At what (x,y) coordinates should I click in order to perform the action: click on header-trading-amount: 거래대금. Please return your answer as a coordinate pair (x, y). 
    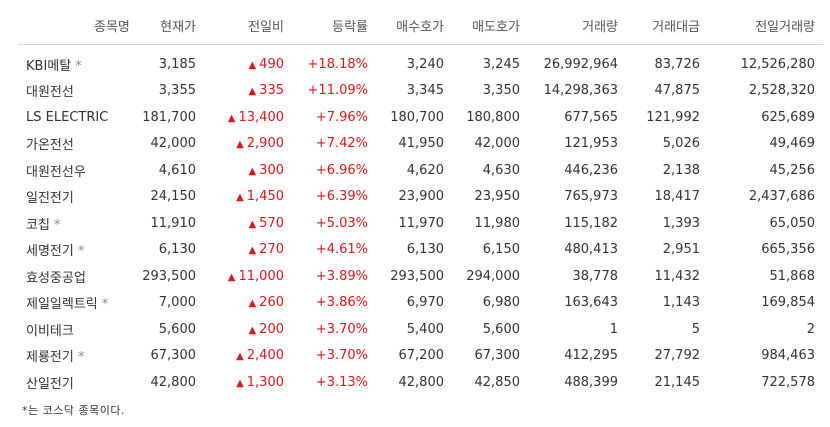
    Looking at the image, I should click on (667, 25).